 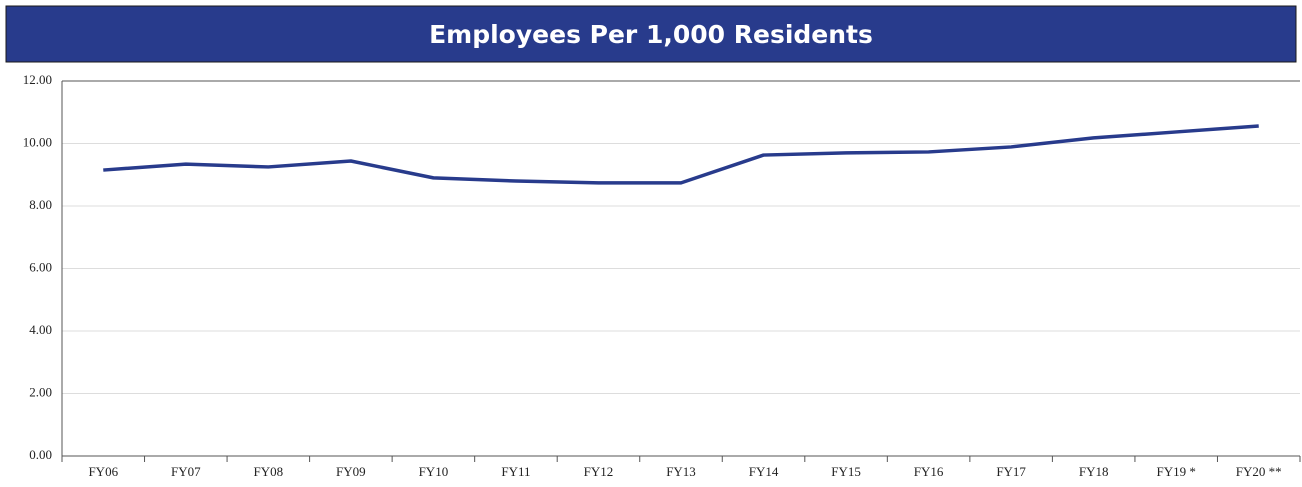 What do you see at coordinates (351, 471) in the screenshot?
I see `x-tick-label: FY09` at bounding box center [351, 471].